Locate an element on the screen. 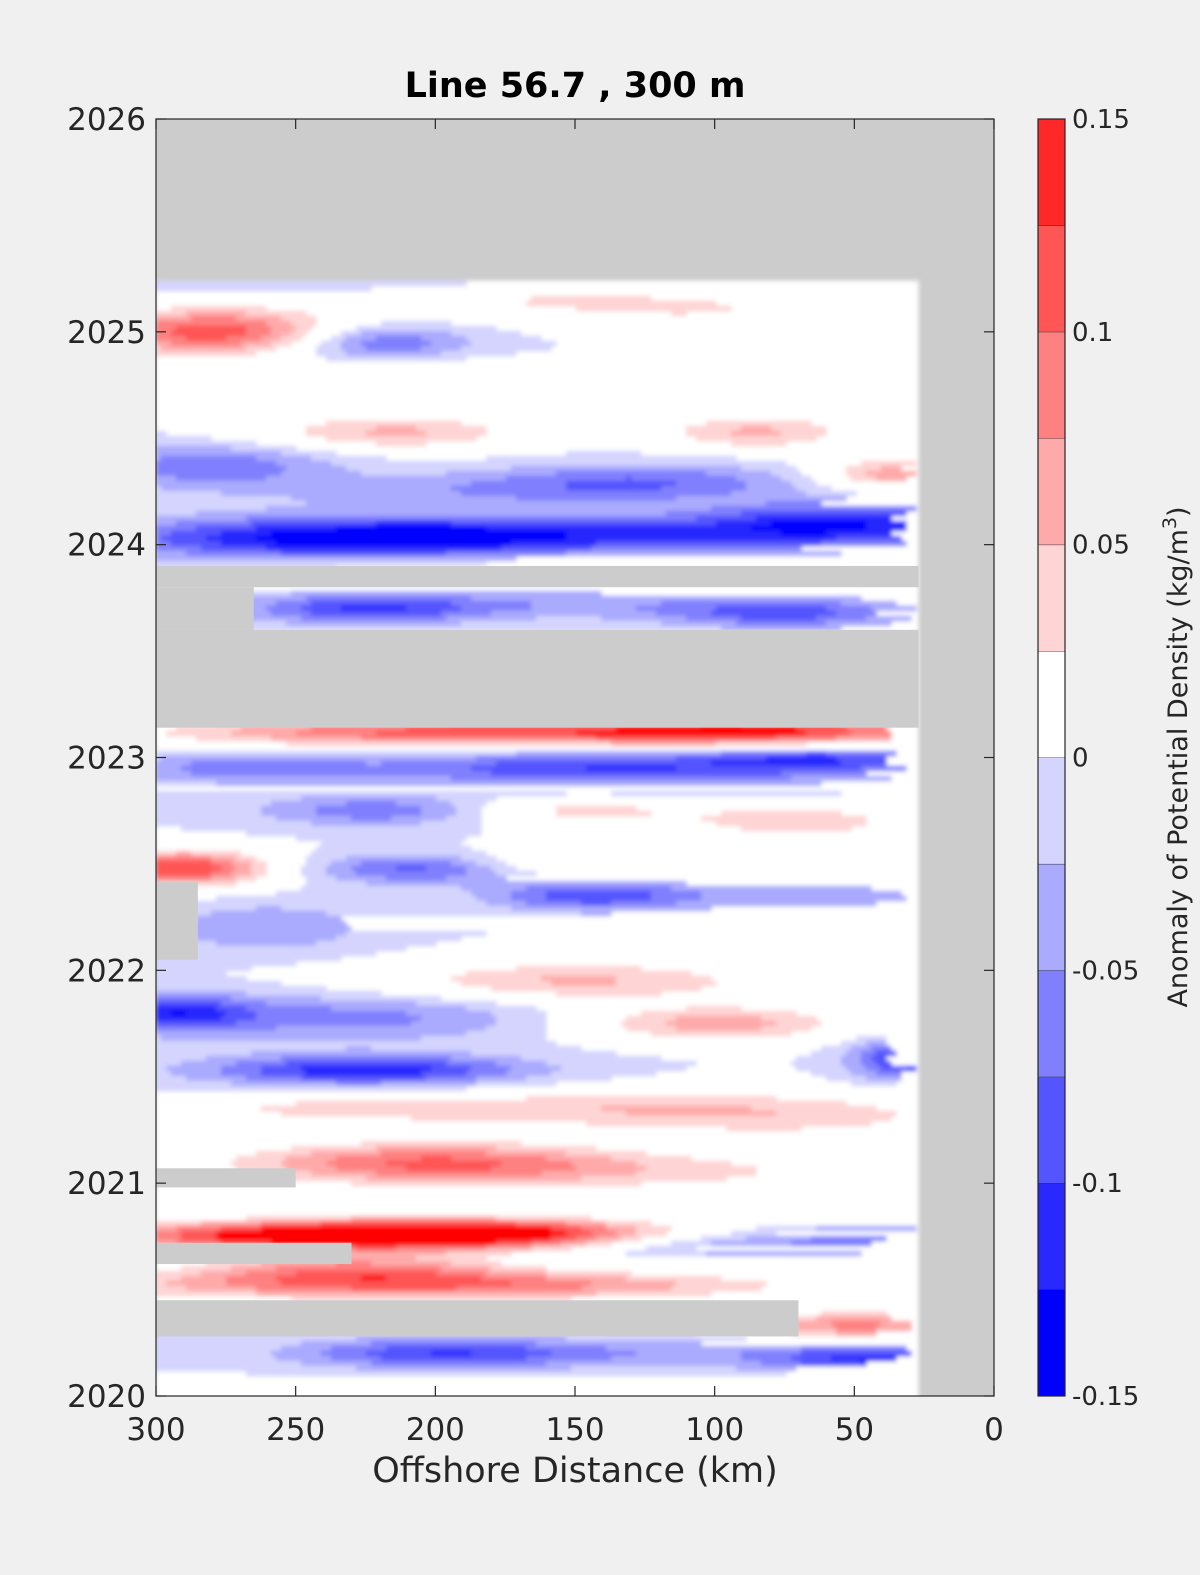 Image resolution: width=1200 pixels, height=1575 pixels. y-tick-label: 2022 is located at coordinates (106, 971).